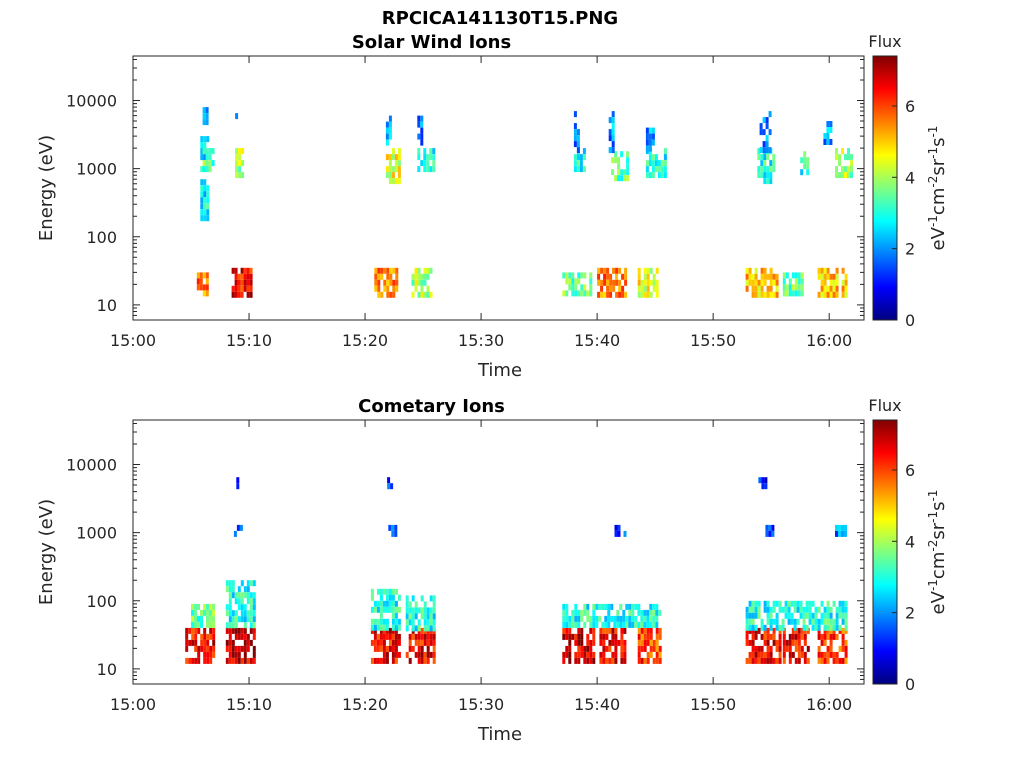 Image resolution: width=1024 pixels, height=768 pixels. I want to click on x-axis-label: Time, so click(499, 734).